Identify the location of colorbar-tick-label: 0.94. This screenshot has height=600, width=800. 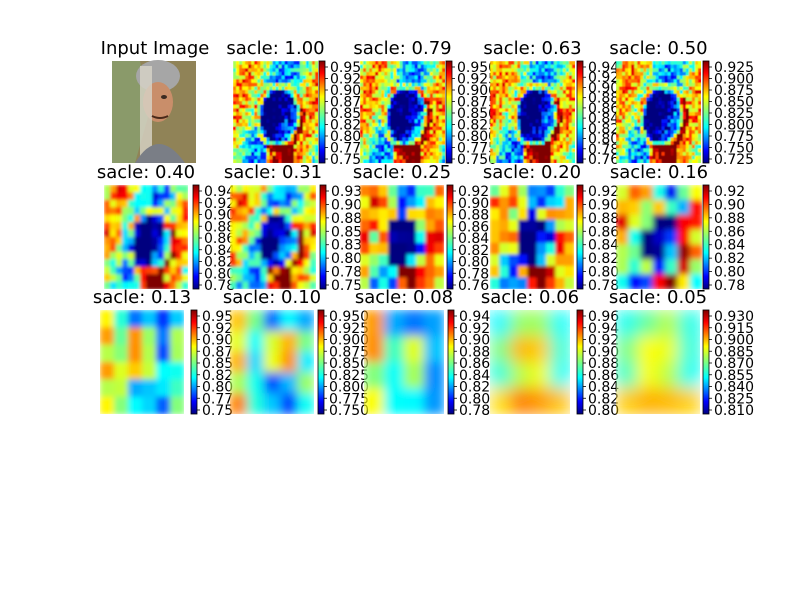
(474, 317).